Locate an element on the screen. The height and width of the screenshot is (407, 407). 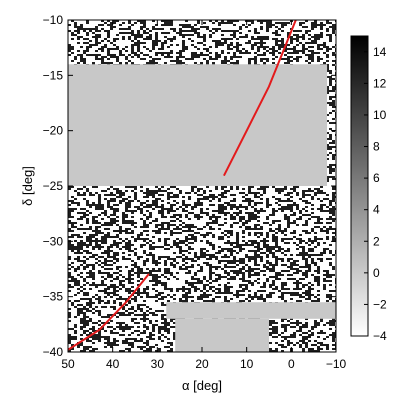
colorbar-tick-label: 4 is located at coordinates (376, 210).